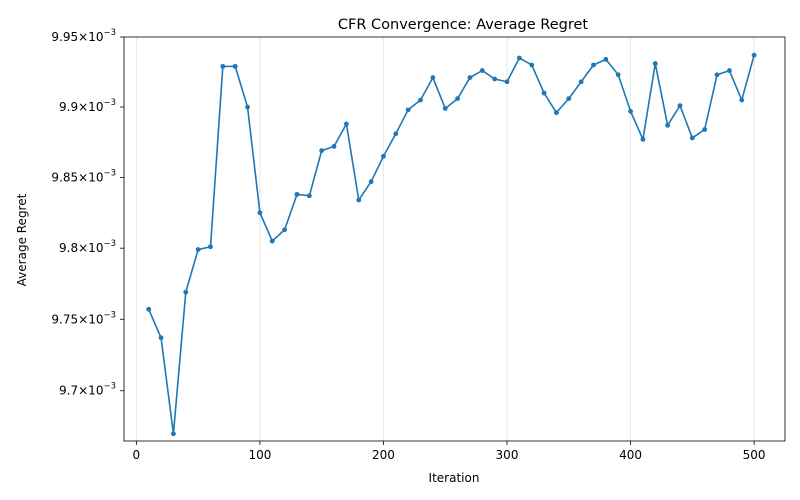 The width and height of the screenshot is (800, 500). I want to click on x-tick-label: 400, so click(630, 455).